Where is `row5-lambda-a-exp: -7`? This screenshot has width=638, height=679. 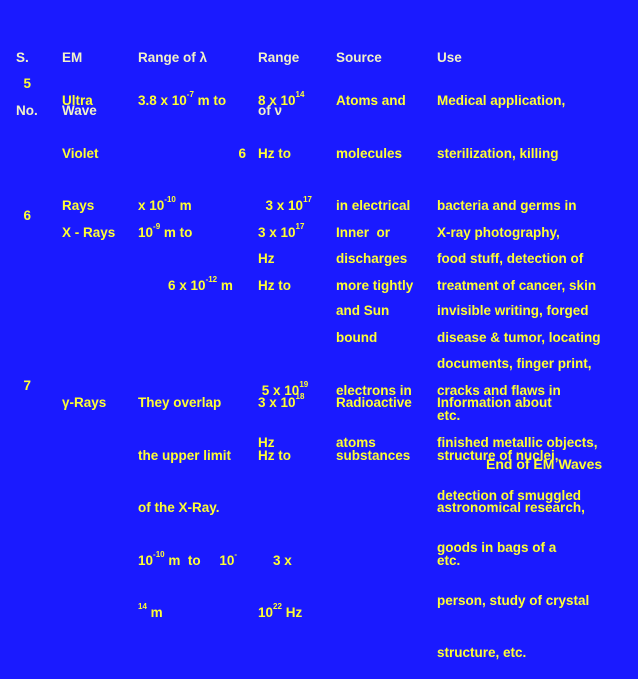 row5-lambda-a-exp: -7 is located at coordinates (190, 94).